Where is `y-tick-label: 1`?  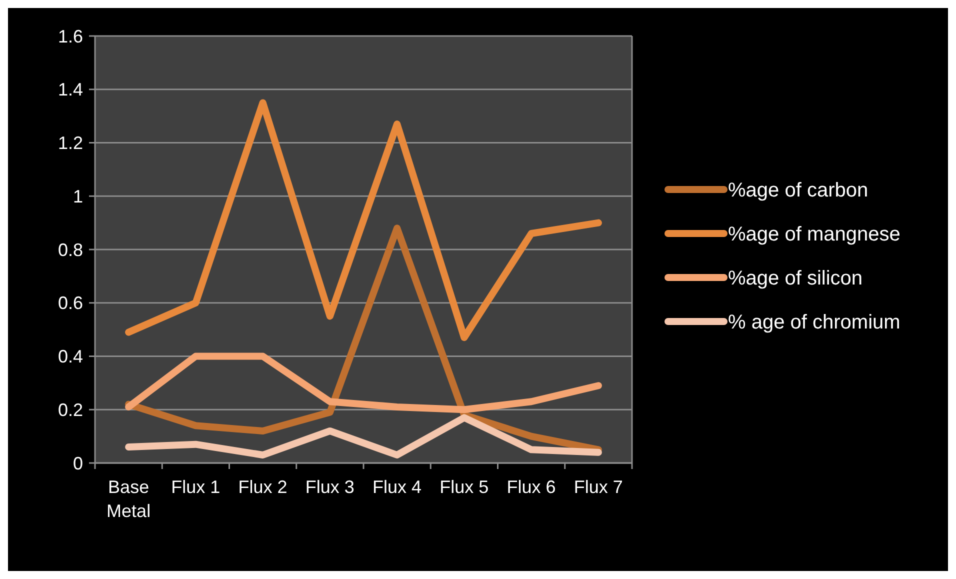 y-tick-label: 1 is located at coordinates (77, 196).